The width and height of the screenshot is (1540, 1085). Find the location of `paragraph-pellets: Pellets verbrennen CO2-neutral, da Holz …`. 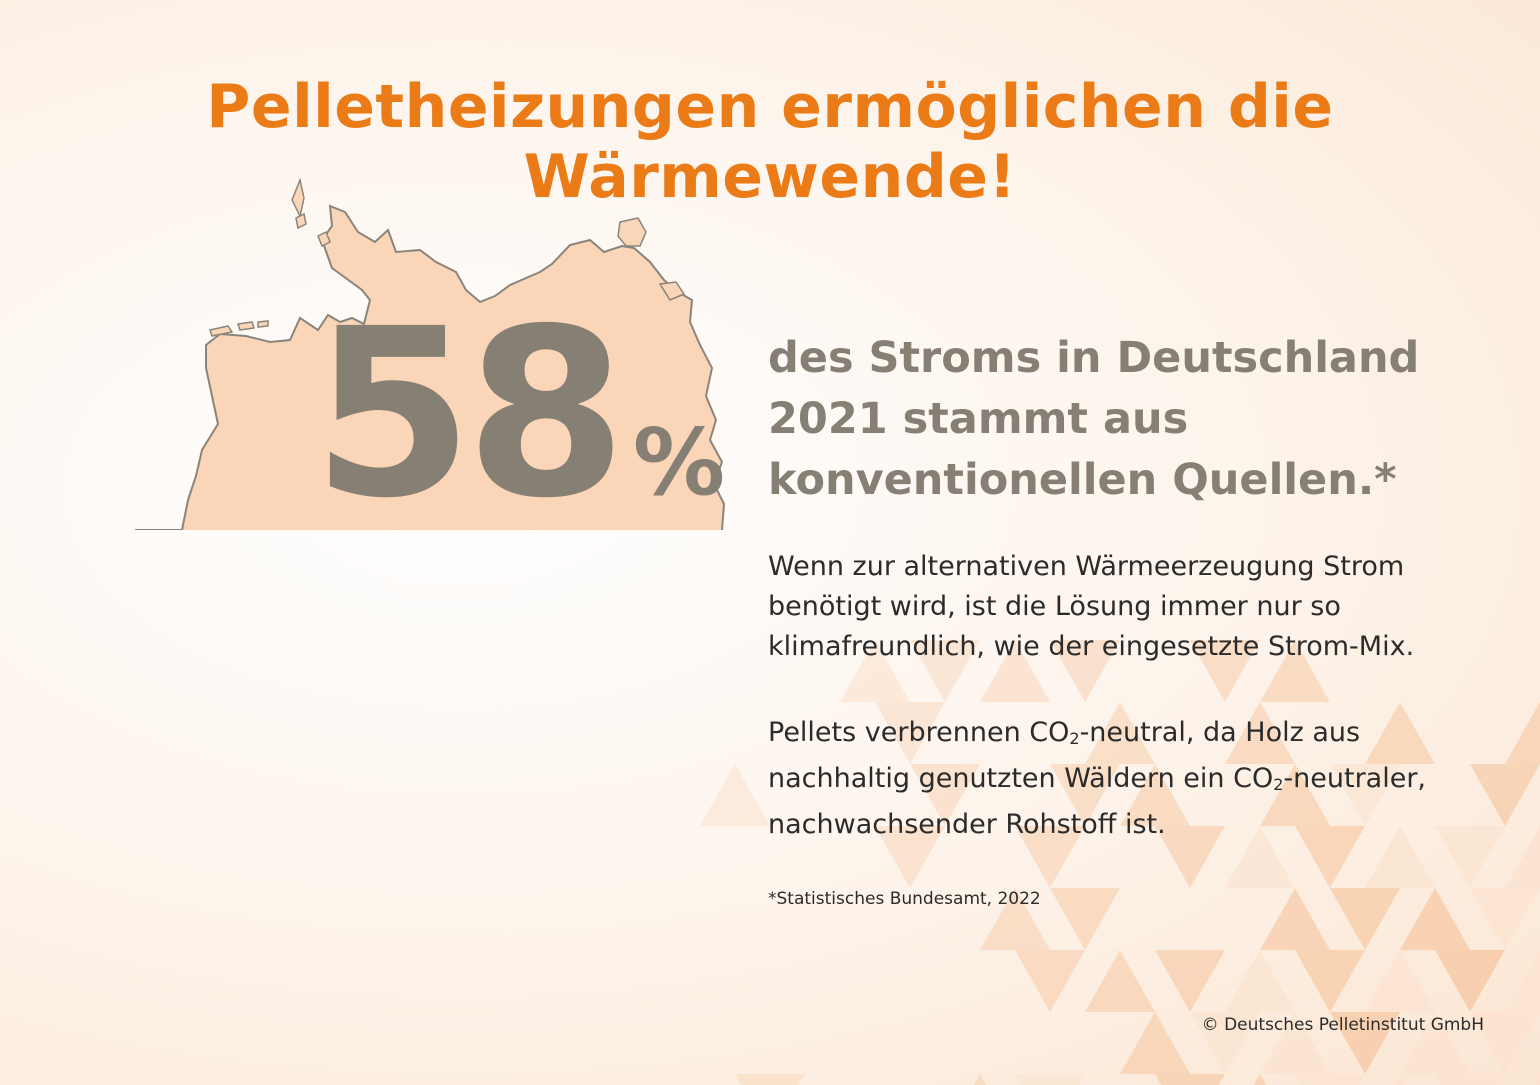

paragraph-pellets: Pellets verbrennen CO2-neutral, da Holz … is located at coordinates (1128, 779).